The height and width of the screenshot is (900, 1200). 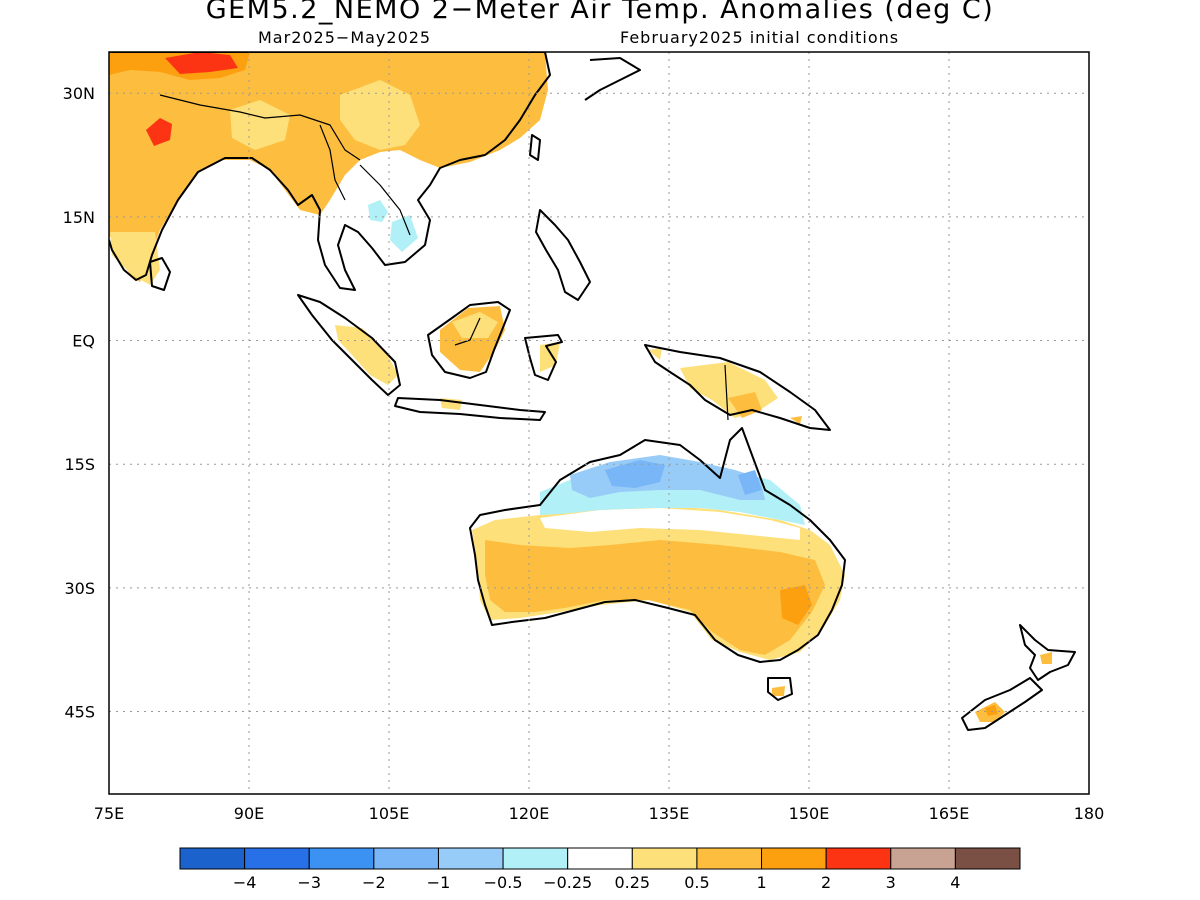 What do you see at coordinates (670, 524) in the screenshot?
I see `australia-white-band` at bounding box center [670, 524].